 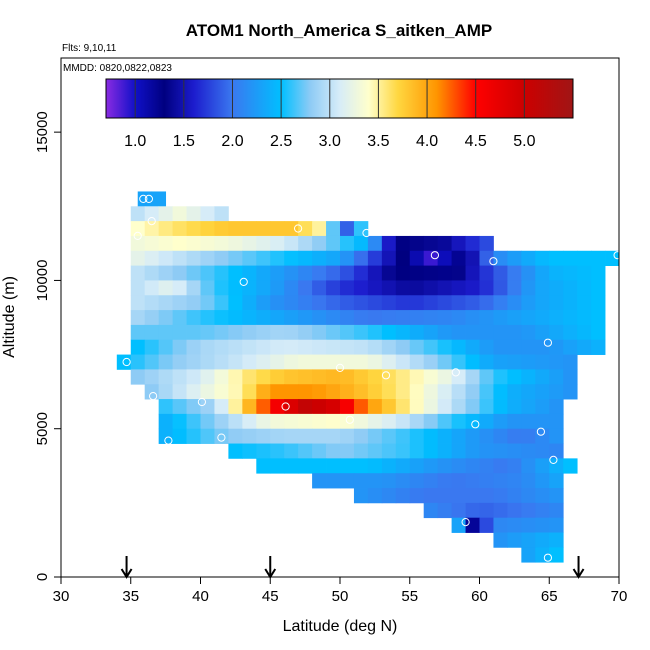 What do you see at coordinates (184, 141) in the screenshot?
I see `colorbar-tick-label: 1.5` at bounding box center [184, 141].